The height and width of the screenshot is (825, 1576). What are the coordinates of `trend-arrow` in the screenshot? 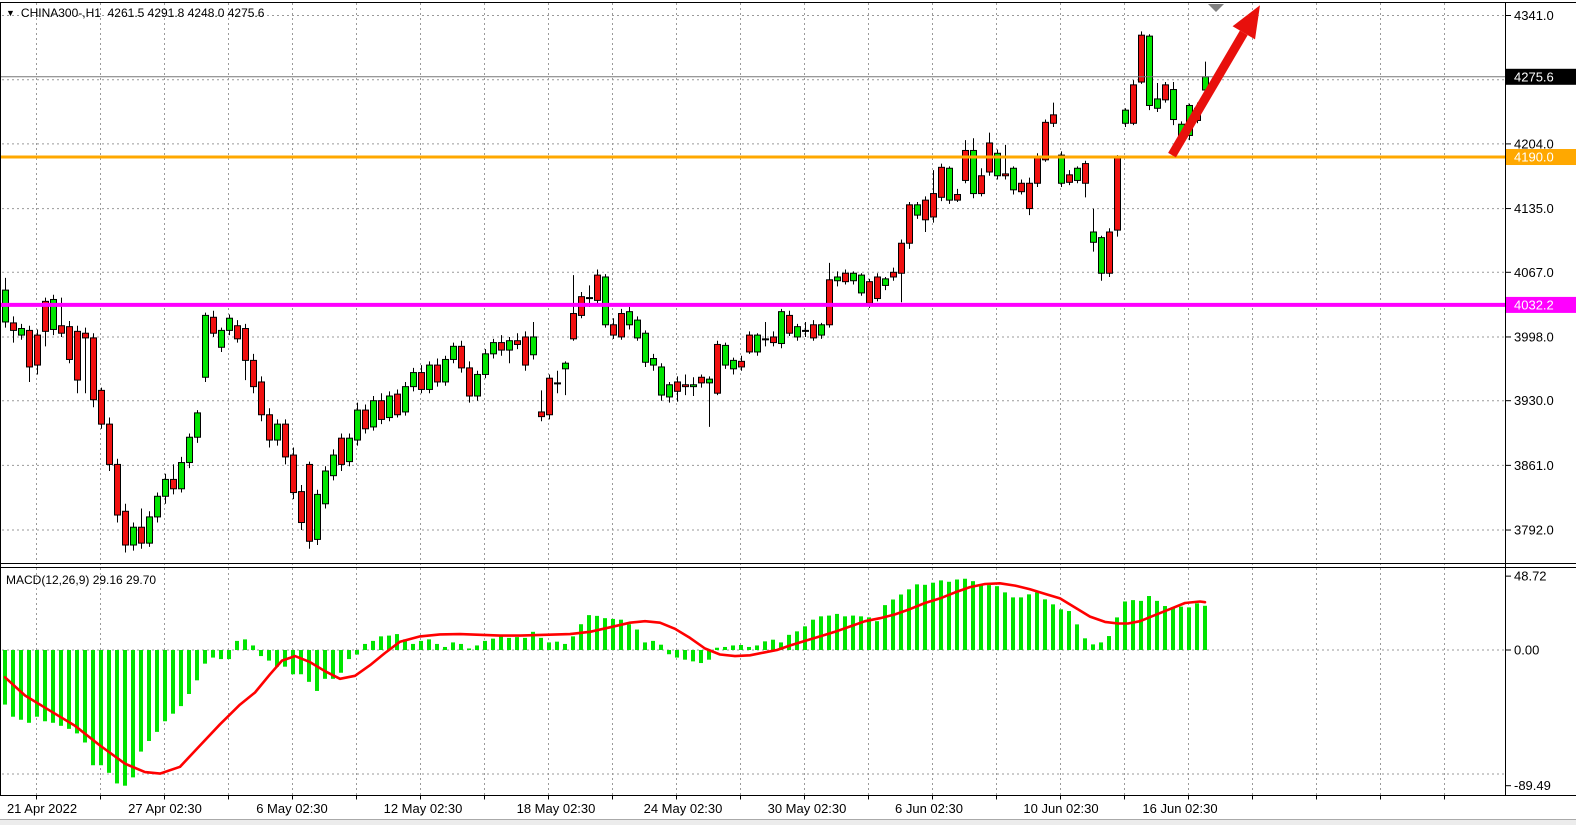 It's located at (1214, 81).